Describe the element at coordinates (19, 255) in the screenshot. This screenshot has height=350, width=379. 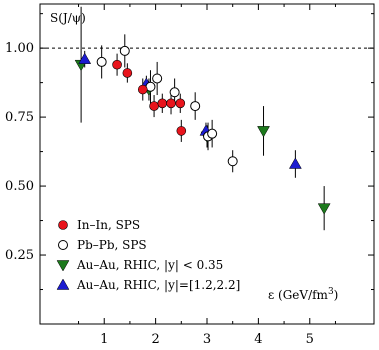
I see `y-tick-label: 0.25` at that location.